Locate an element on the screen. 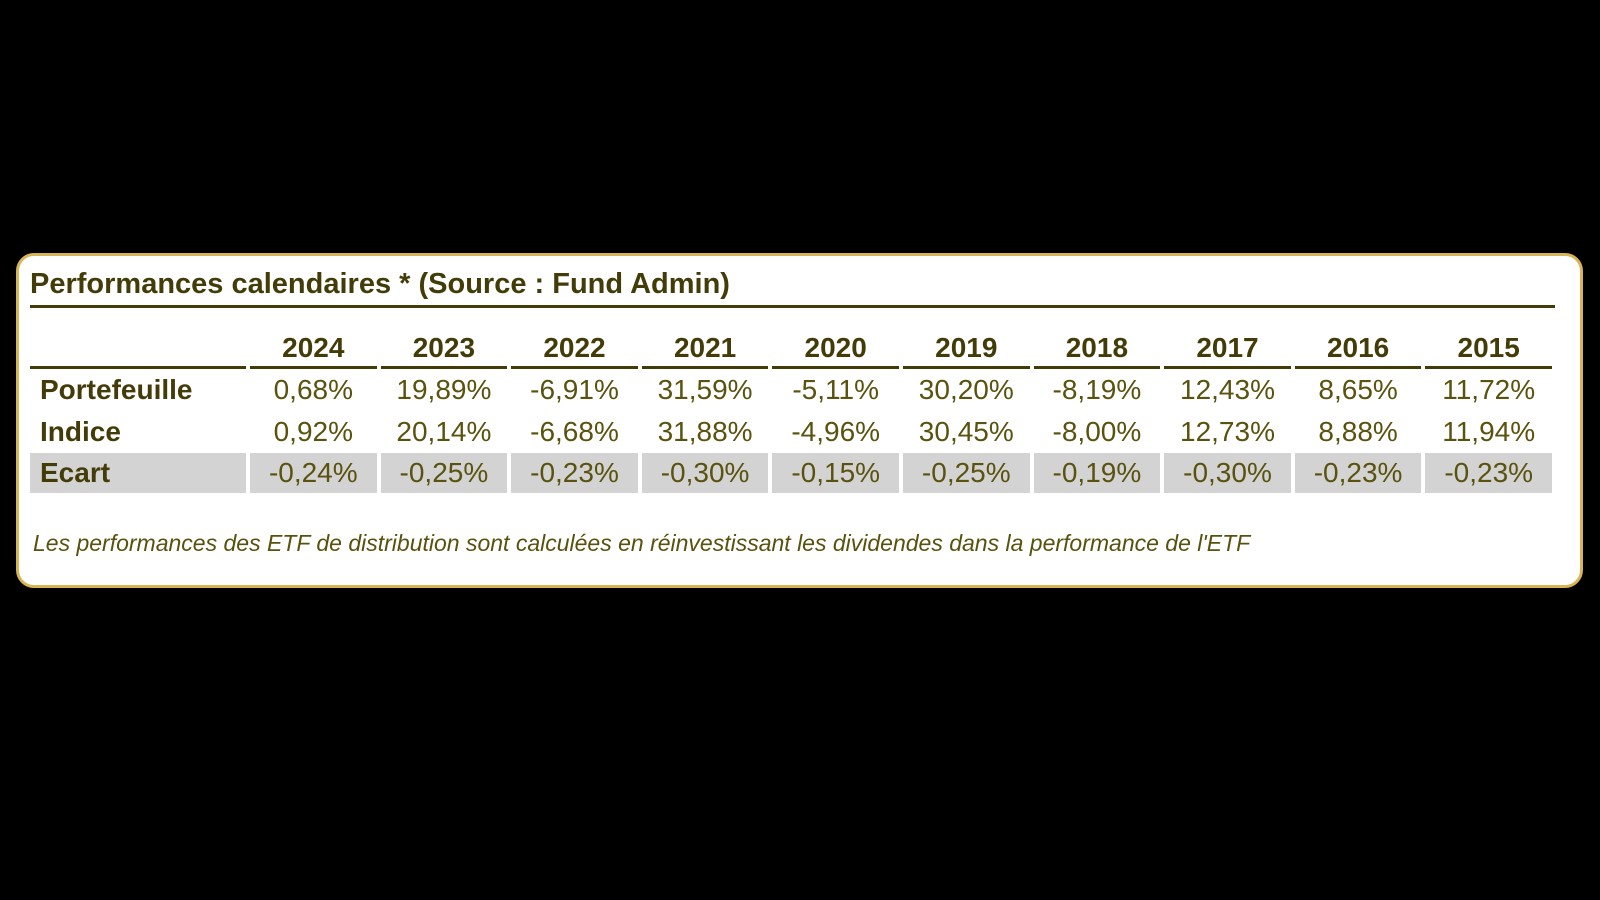  table-header-year: 2021 is located at coordinates (705, 351).